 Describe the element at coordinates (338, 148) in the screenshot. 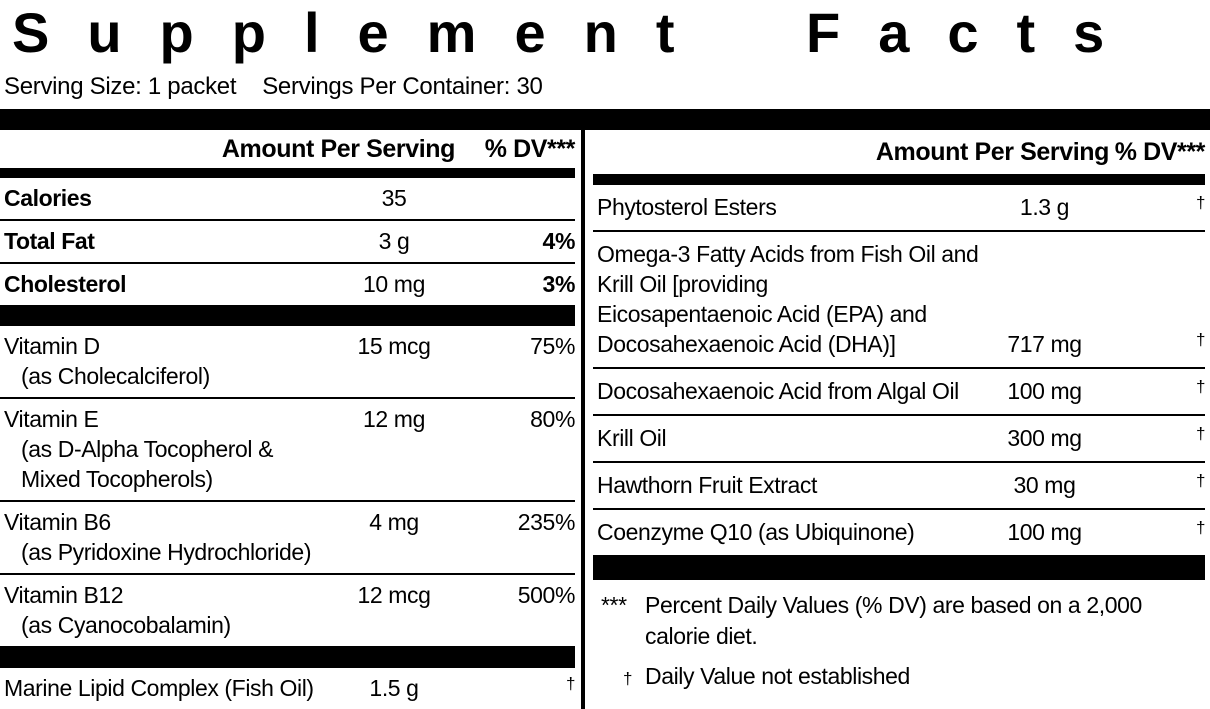

I see `left-amount-per-serving-header: Amount Per Serving` at that location.